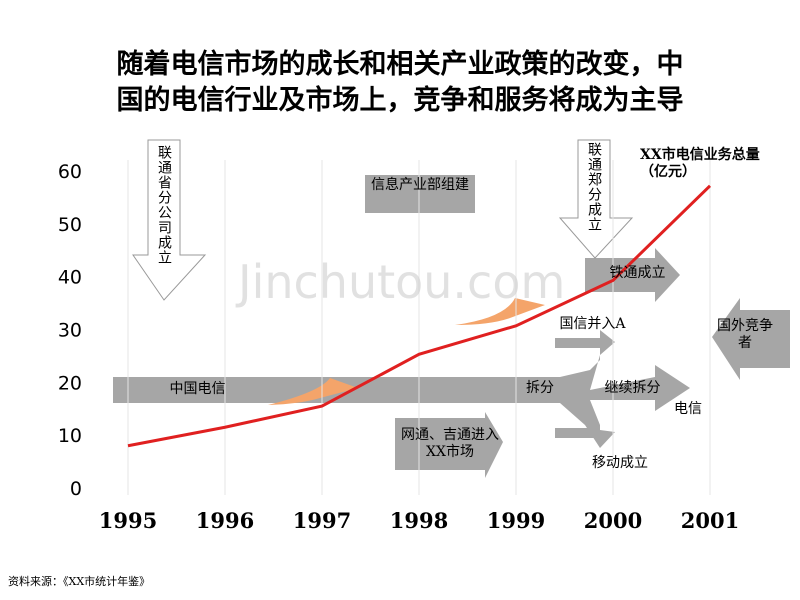  Describe the element at coordinates (79, 581) in the screenshot. I see `source: 资料来源：《XX市统计年鉴》` at that location.